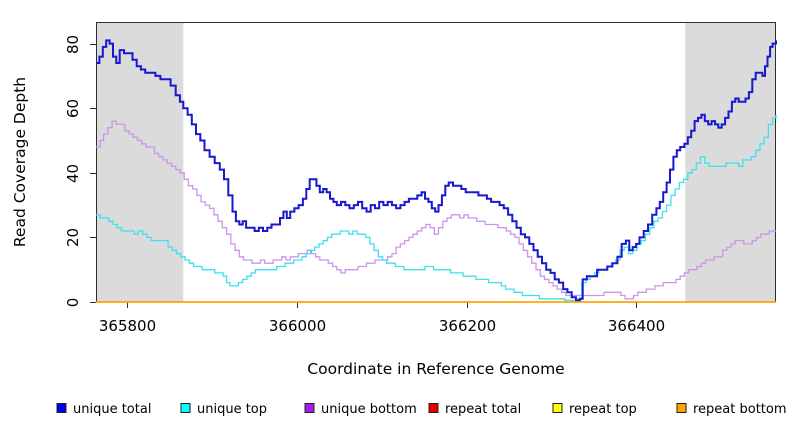  Describe the element at coordinates (112, 409) in the screenshot. I see `legend-label: unique total` at that location.